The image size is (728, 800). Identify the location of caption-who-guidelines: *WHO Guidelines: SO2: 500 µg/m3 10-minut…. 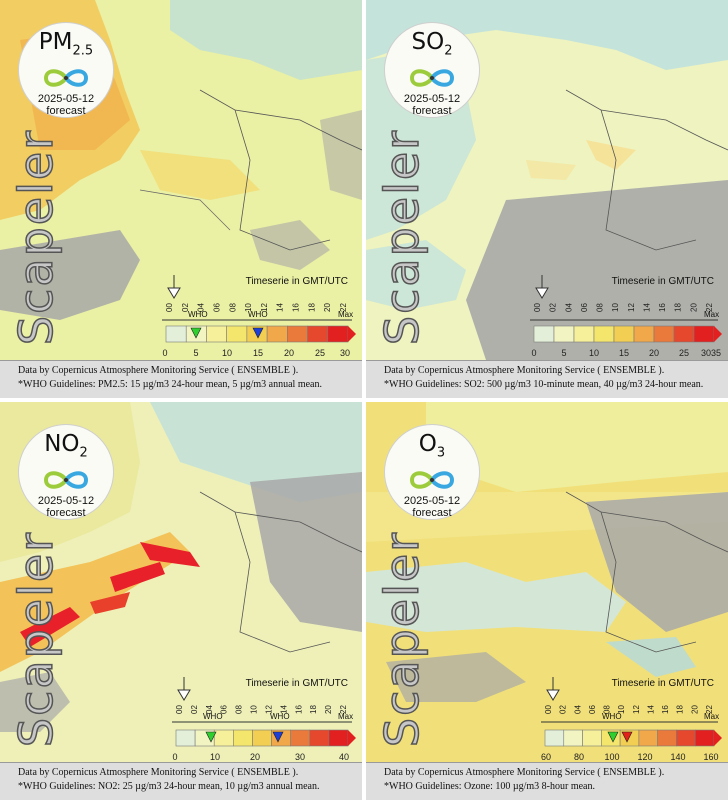
(544, 384).